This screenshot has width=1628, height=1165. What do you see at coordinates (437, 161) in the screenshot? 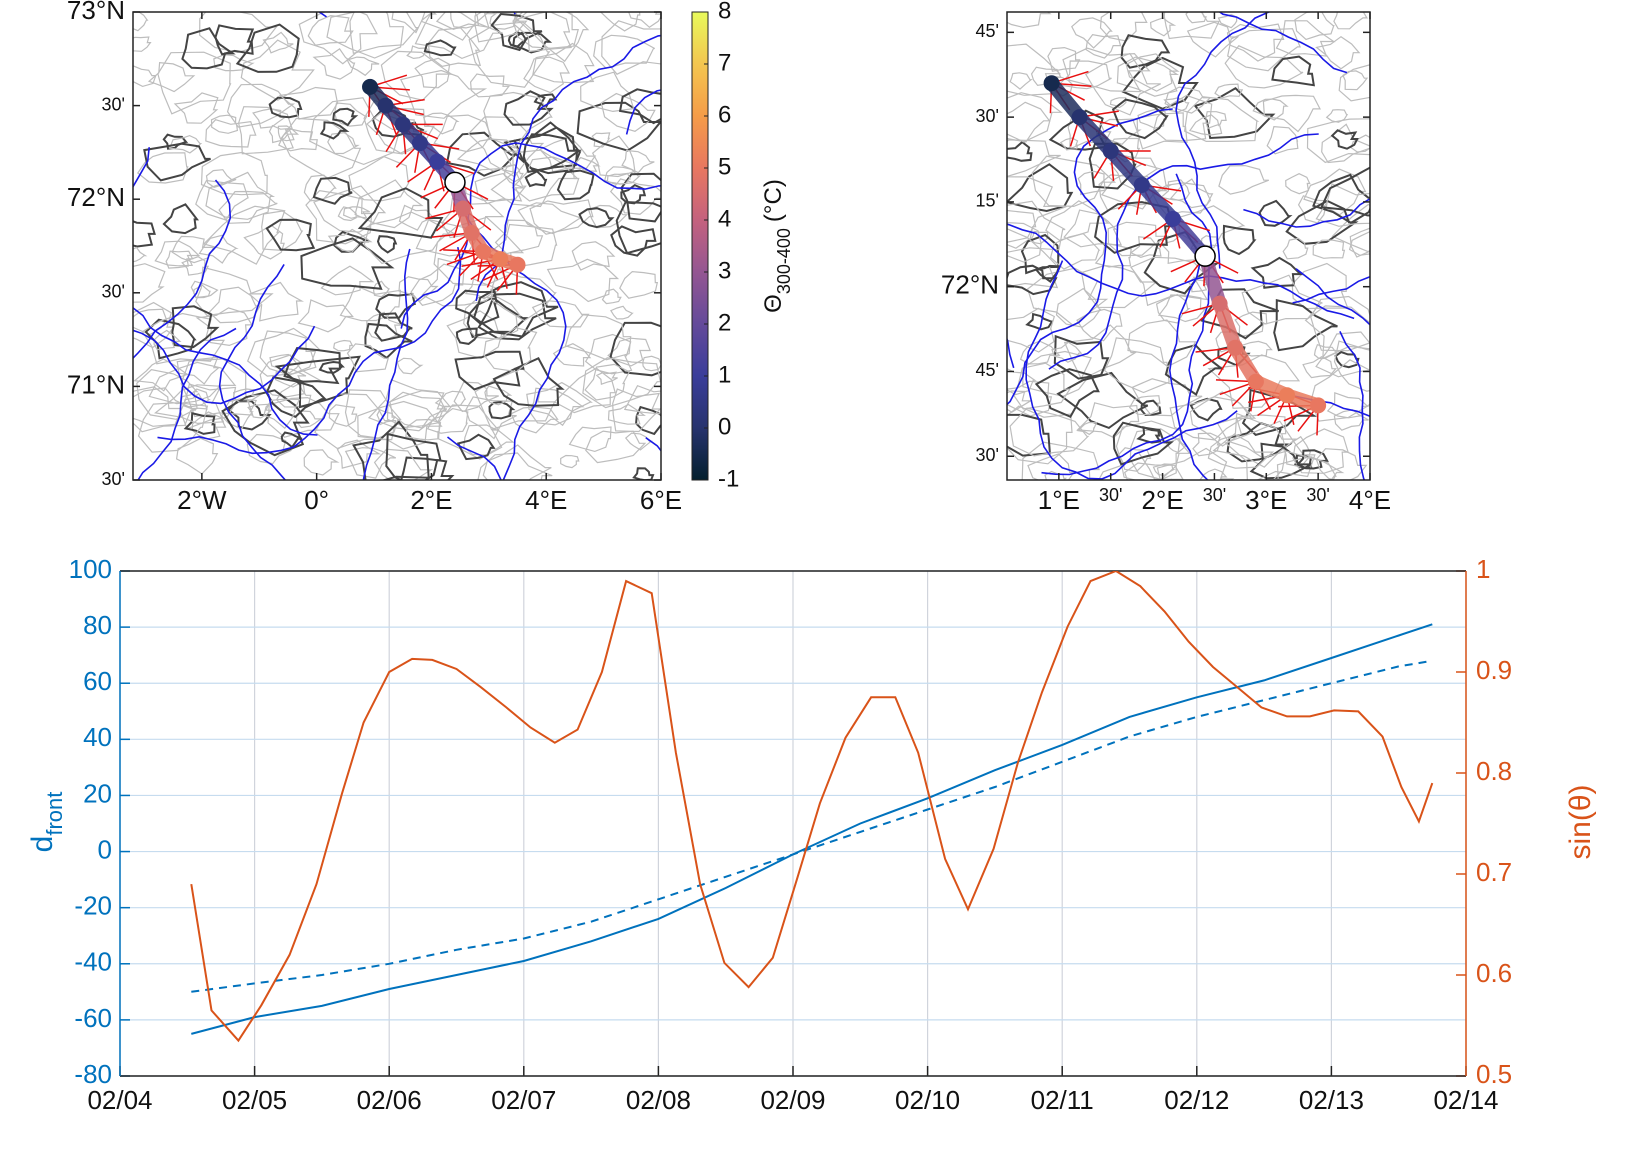
I see `track-point` at bounding box center [437, 161].